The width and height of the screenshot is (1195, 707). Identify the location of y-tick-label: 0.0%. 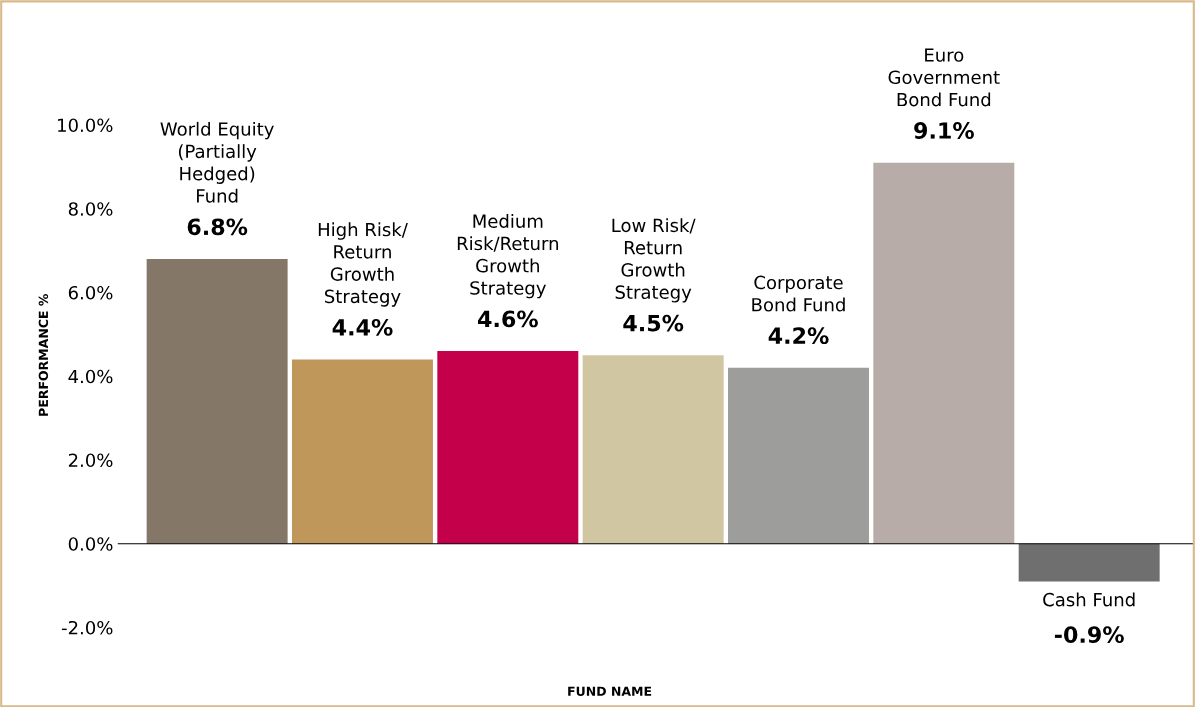
(90, 544).